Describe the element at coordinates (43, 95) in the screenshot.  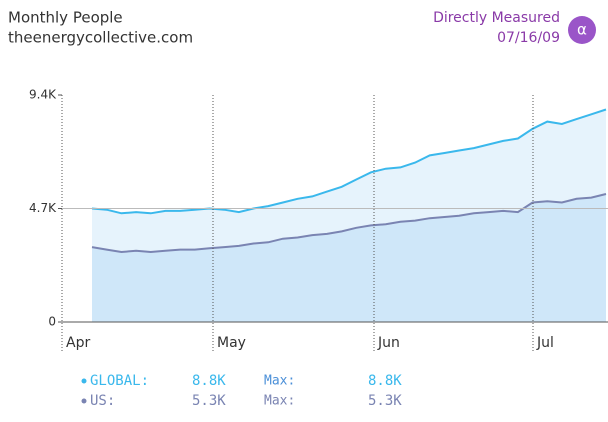
I see `y-tick-label: 9.4K` at that location.